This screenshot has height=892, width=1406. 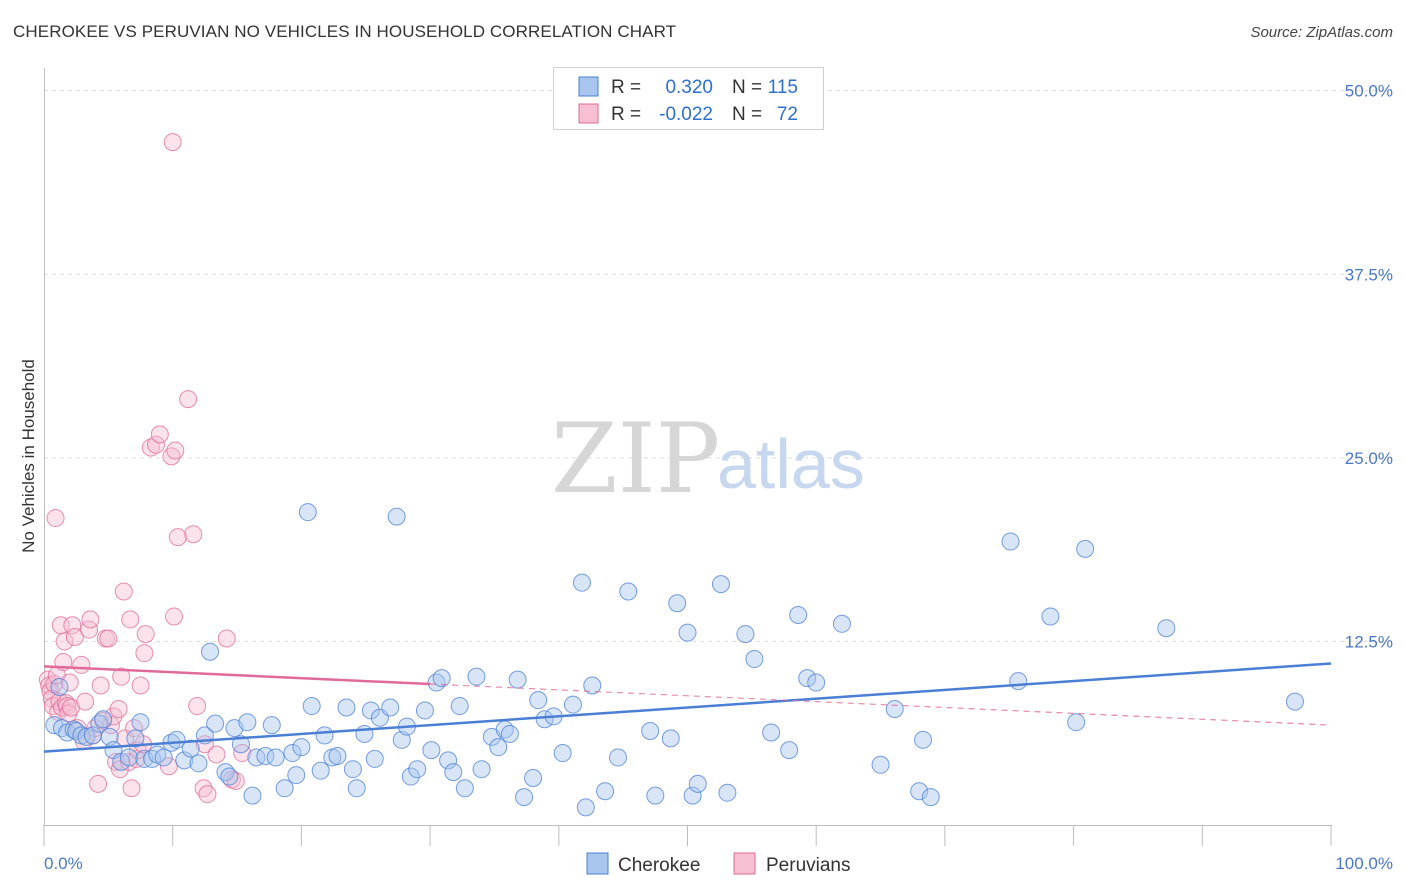 I want to click on peruvians-trend-line, so click(x=237, y=675).